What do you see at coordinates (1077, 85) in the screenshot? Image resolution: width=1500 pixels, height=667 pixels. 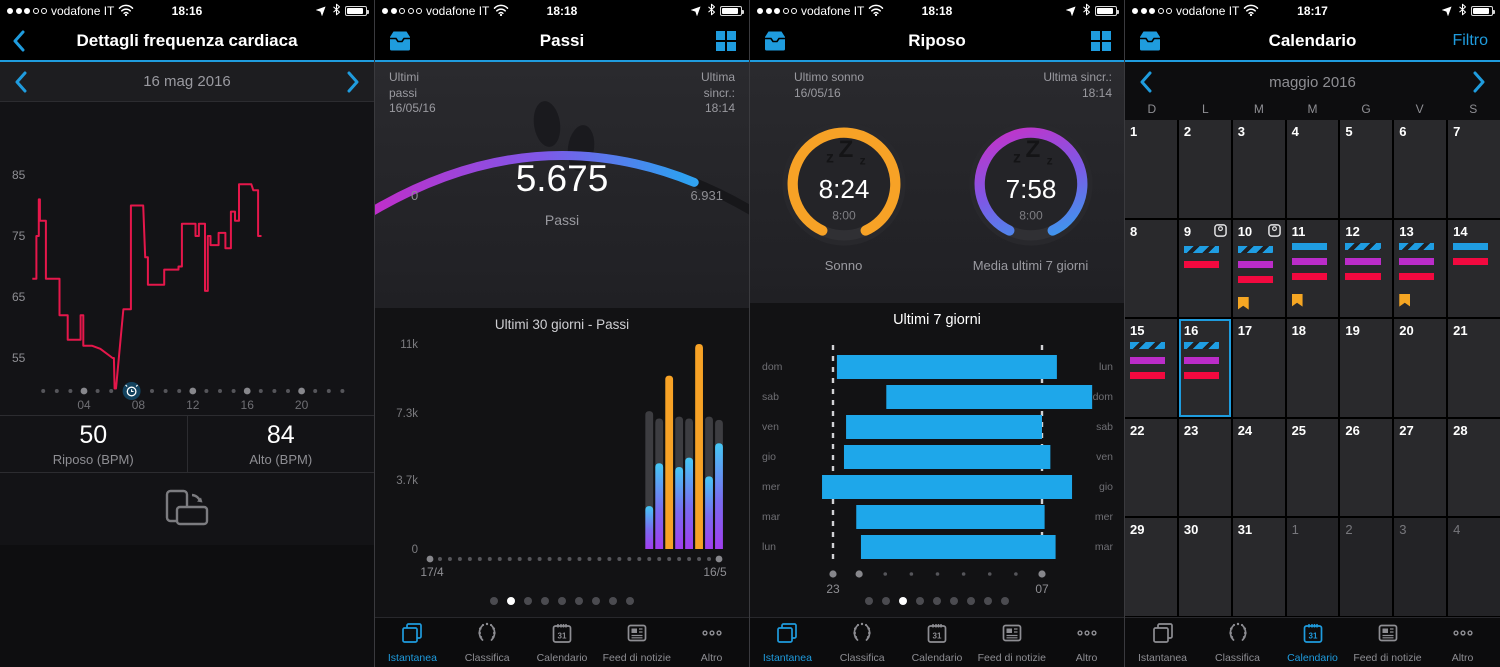 I see `last-sync-label: Ultima sincr.: 18:14` at bounding box center [1077, 85].